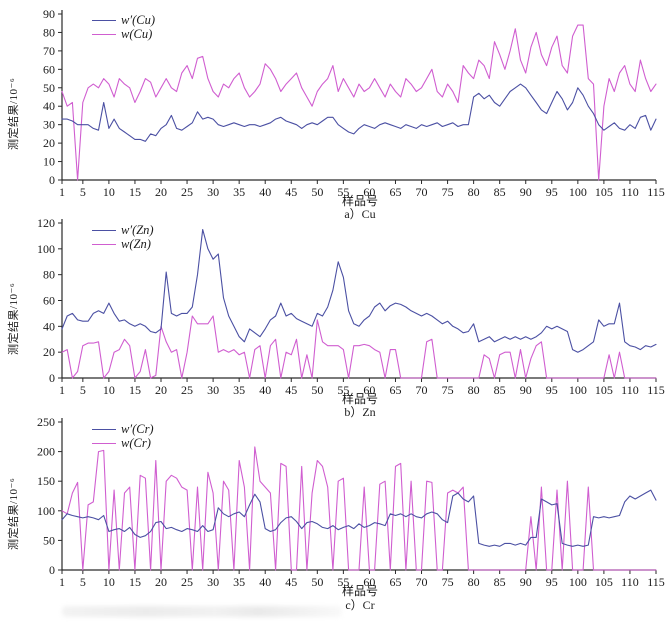 The height and width of the screenshot is (622, 665). I want to click on y-tick-label: 90, so click(49, 14).